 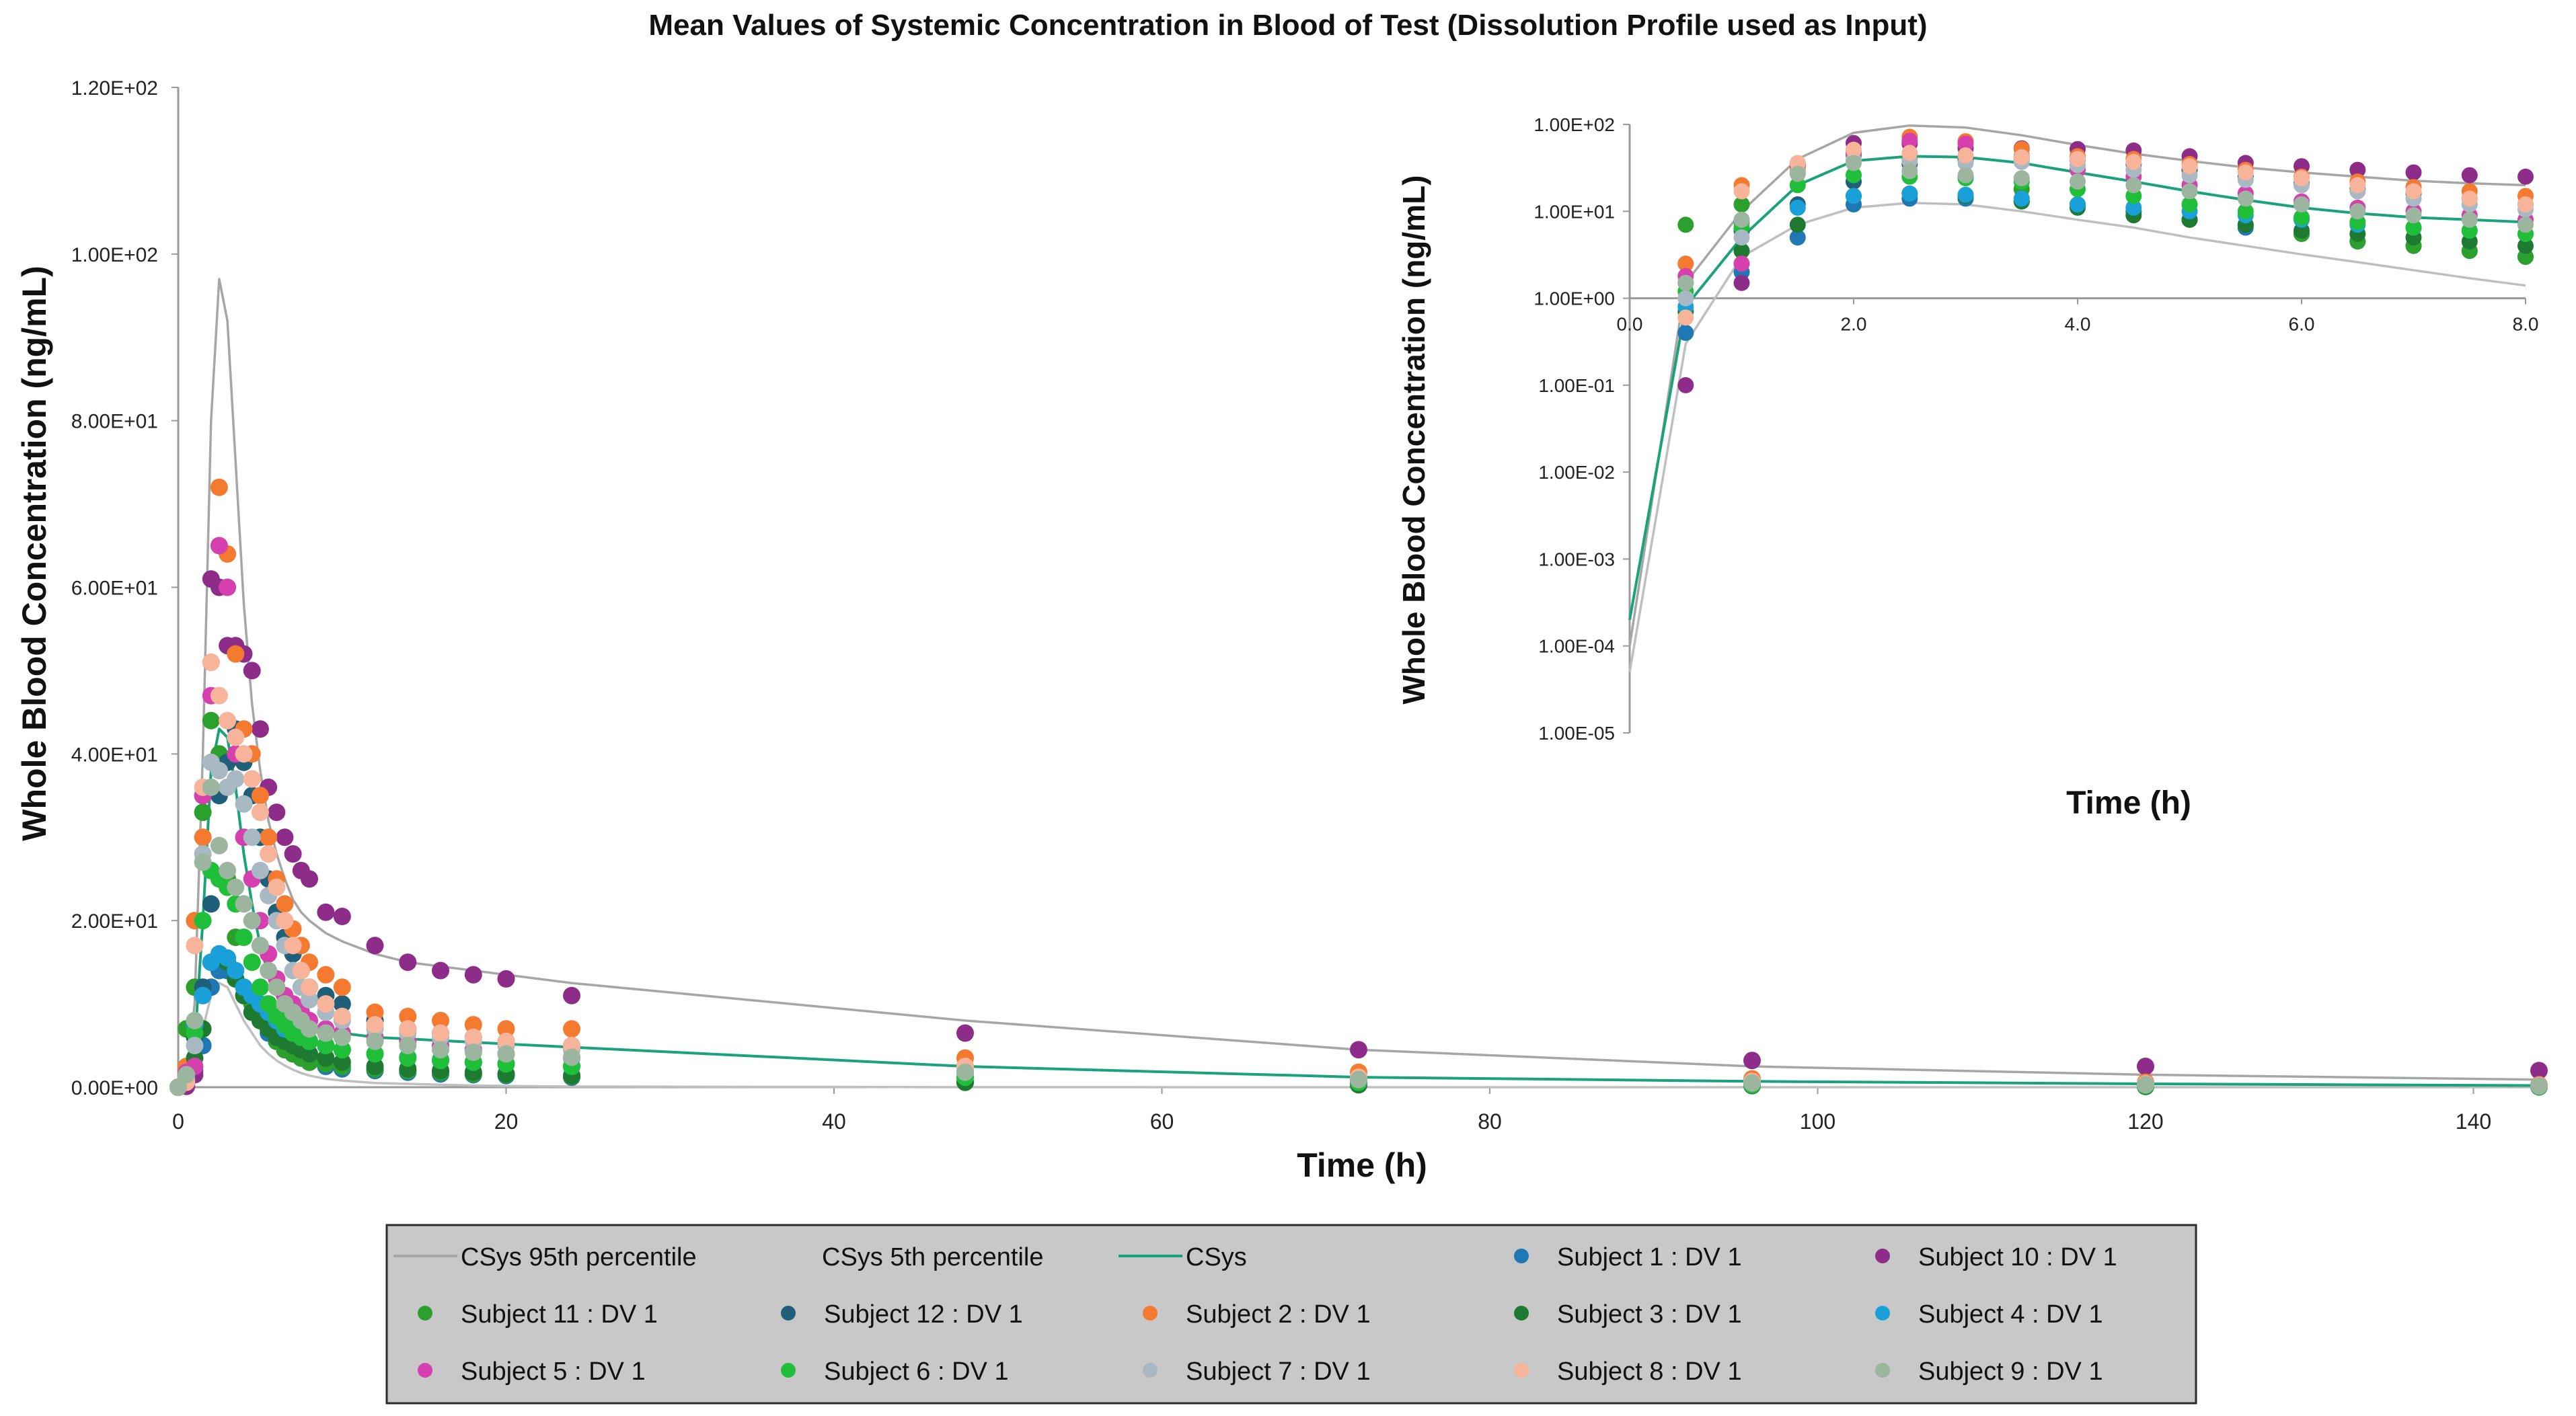 What do you see at coordinates (933, 1257) in the screenshot?
I see `legend-item-csys-5th-percentile: CSys 5th percentile` at bounding box center [933, 1257].